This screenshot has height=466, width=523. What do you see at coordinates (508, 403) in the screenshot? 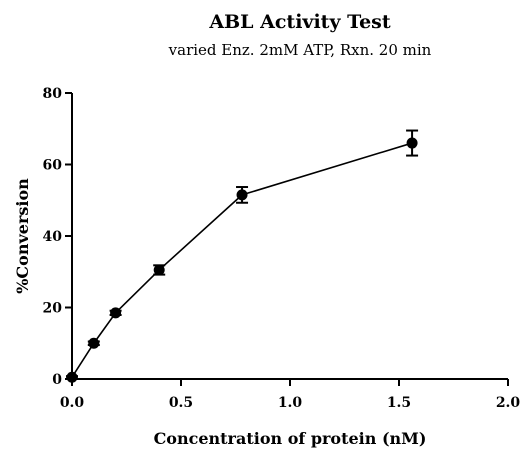
I see `x-tick-label: 2.0` at bounding box center [508, 403].